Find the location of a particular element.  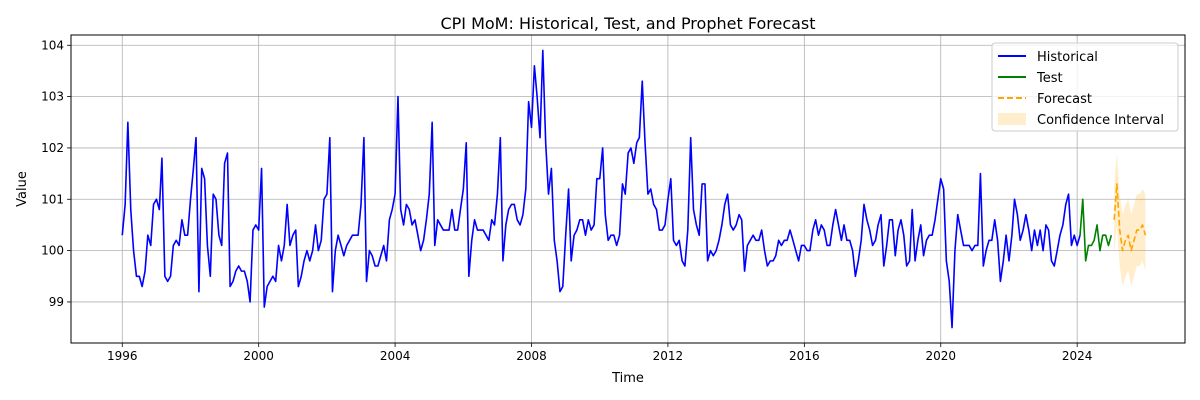

x-tick-label: 2024 is located at coordinates (1077, 356).